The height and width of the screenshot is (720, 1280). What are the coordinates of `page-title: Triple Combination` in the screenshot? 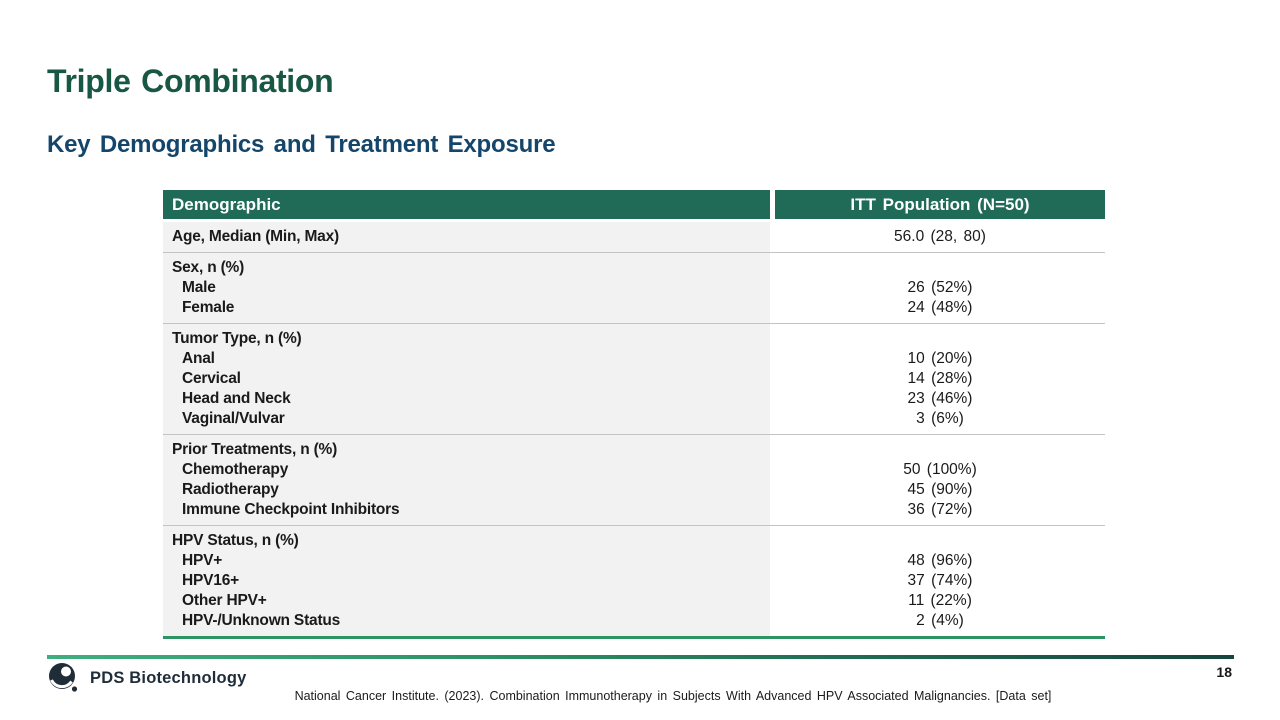 It's located at (190, 81).